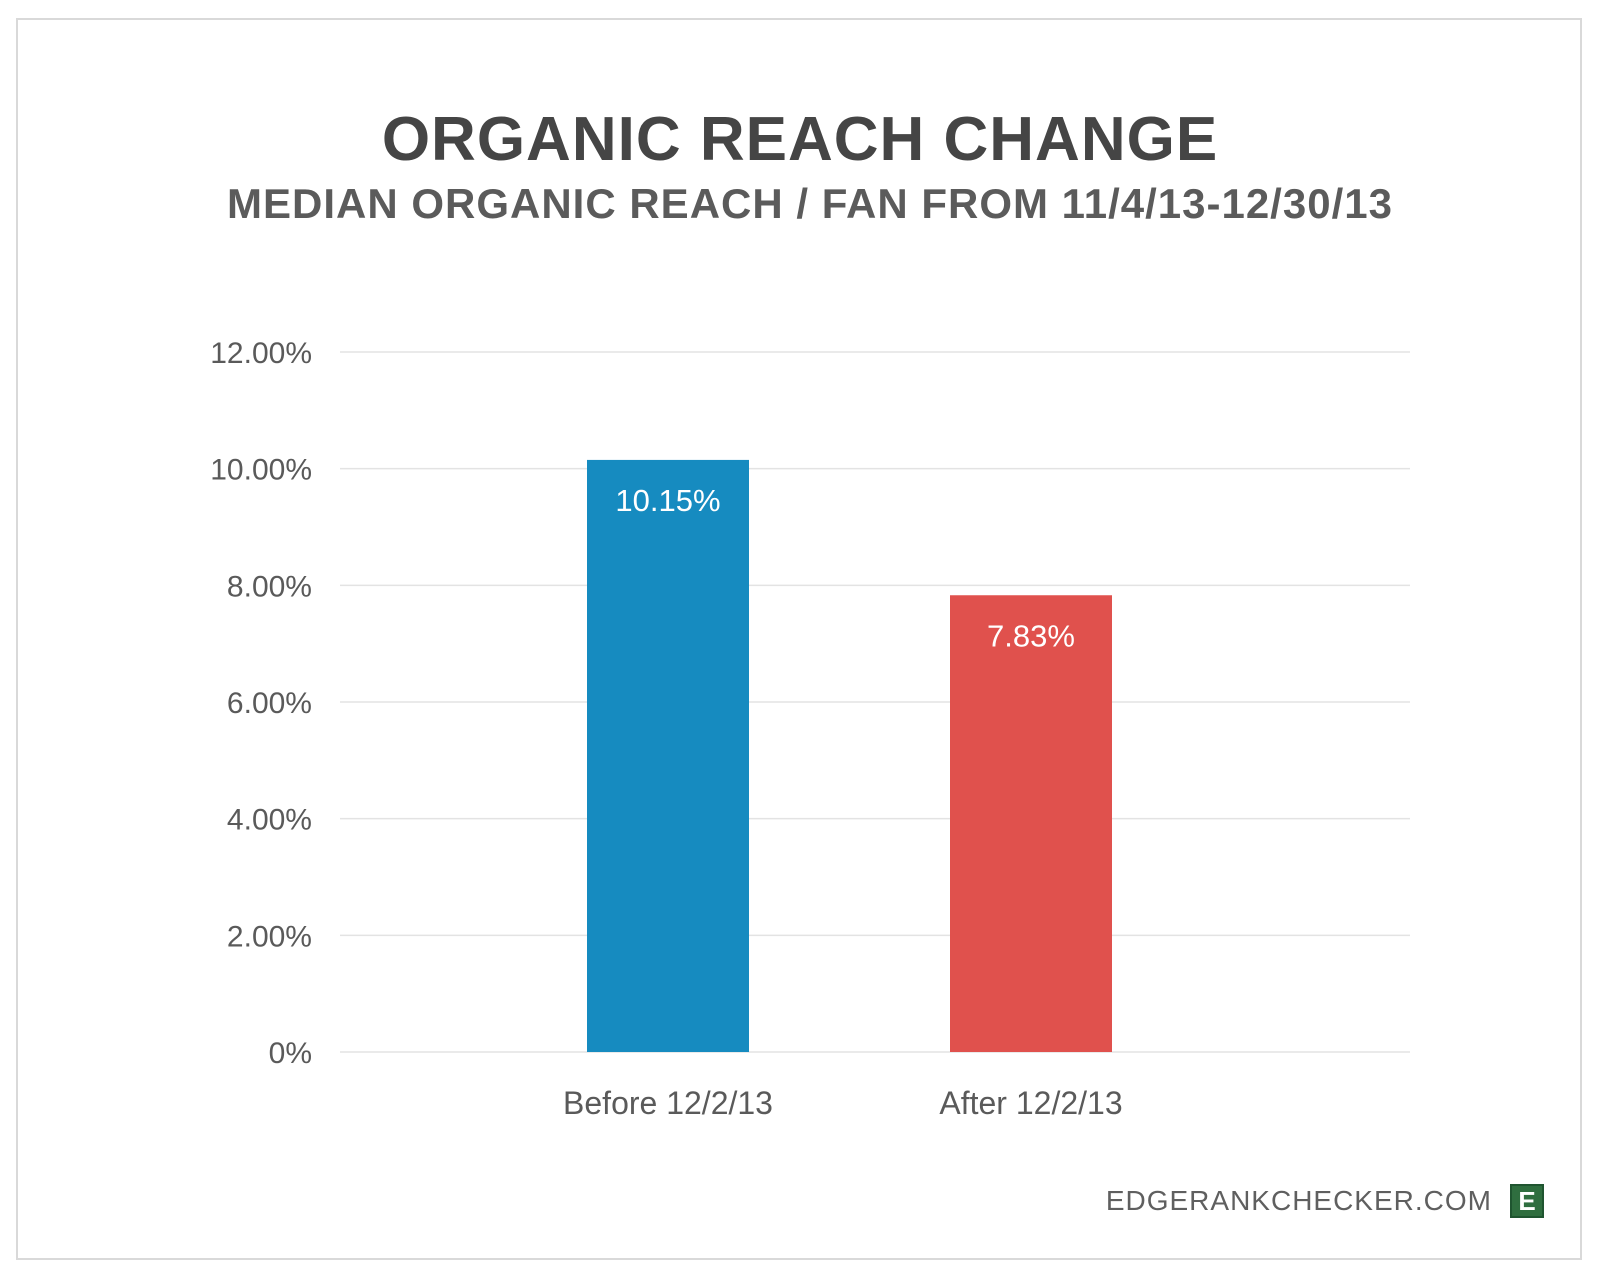 This screenshot has width=1600, height=1278. Describe the element at coordinates (269, 586) in the screenshot. I see `y-tick-label: 8.00%` at that location.